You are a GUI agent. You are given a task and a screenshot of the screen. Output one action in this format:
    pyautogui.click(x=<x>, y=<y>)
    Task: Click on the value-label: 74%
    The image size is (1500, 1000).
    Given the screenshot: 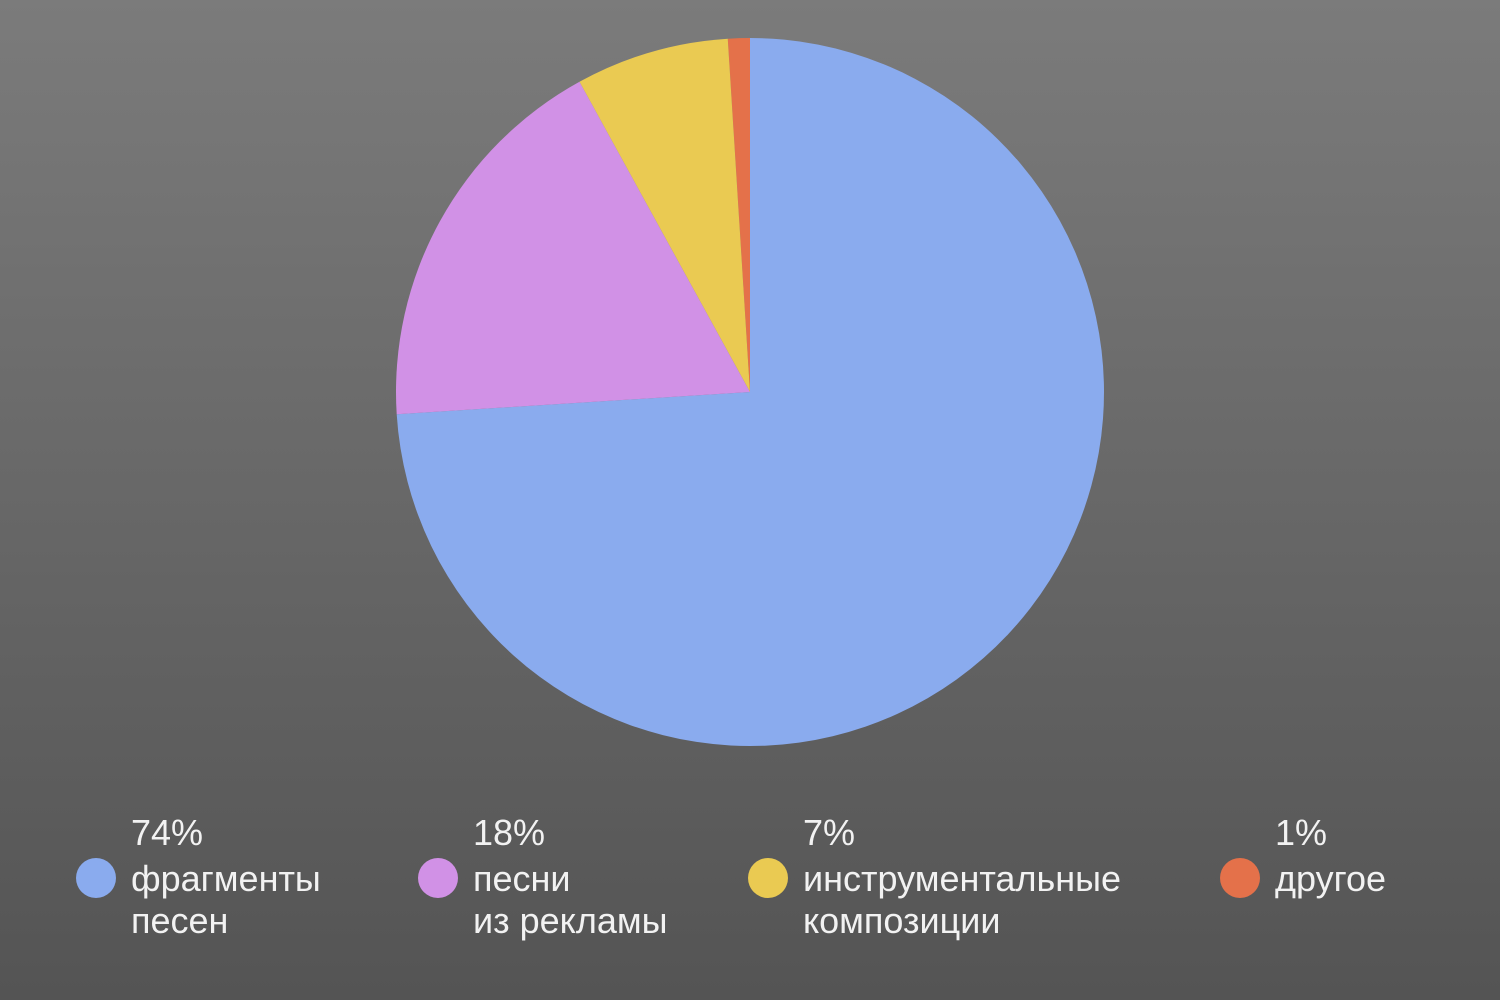 What is the action you would take?
    pyautogui.click(x=167, y=832)
    